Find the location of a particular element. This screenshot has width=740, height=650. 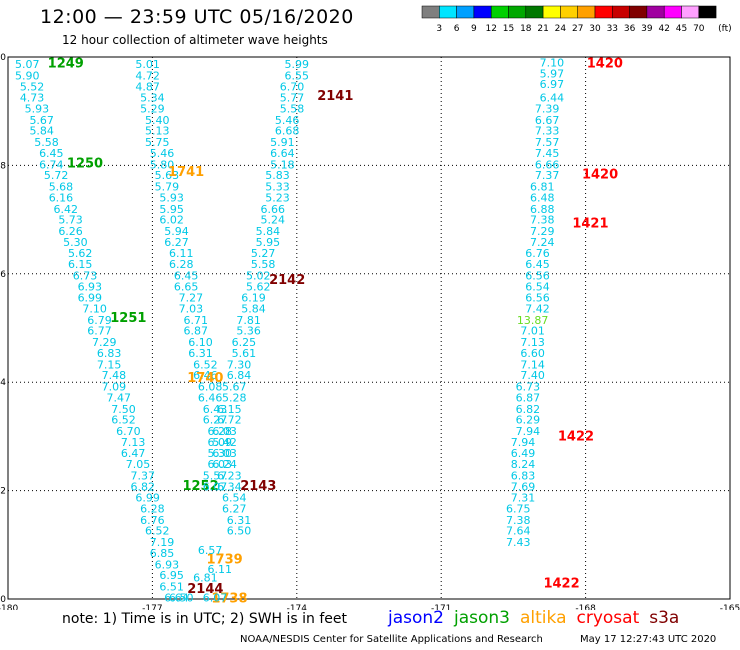

wave-height-value: 6.66 is located at coordinates (547, 164).